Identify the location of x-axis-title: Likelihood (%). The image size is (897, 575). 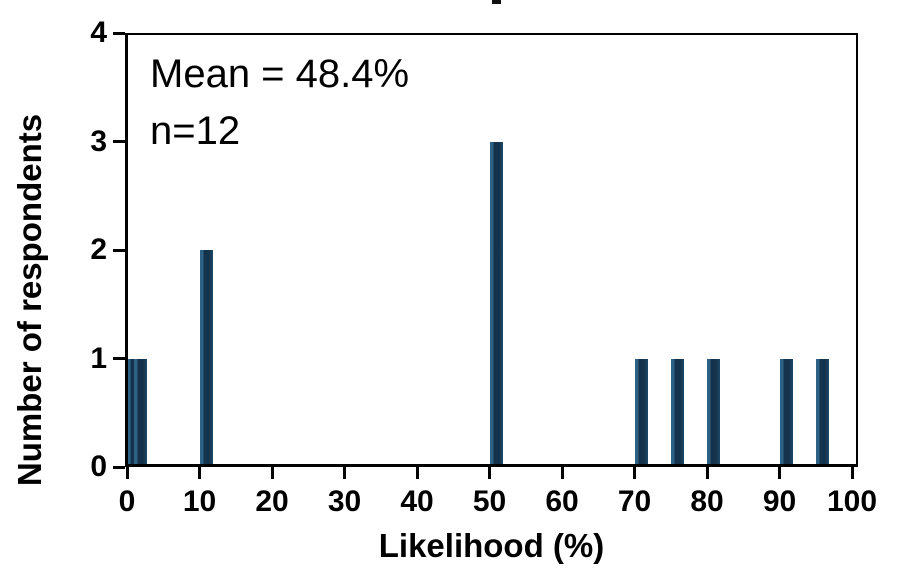
(491, 545).